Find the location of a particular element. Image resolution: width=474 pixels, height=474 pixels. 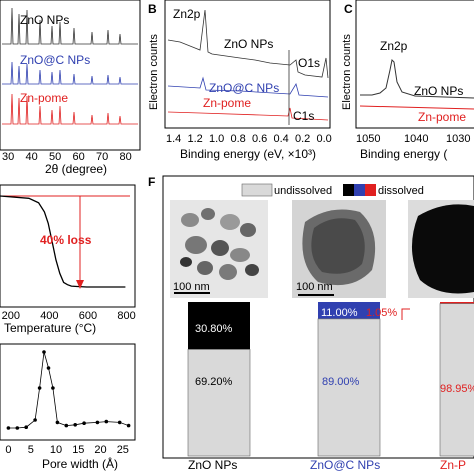

xps-label-o1s: O1s is located at coordinates (309, 63).